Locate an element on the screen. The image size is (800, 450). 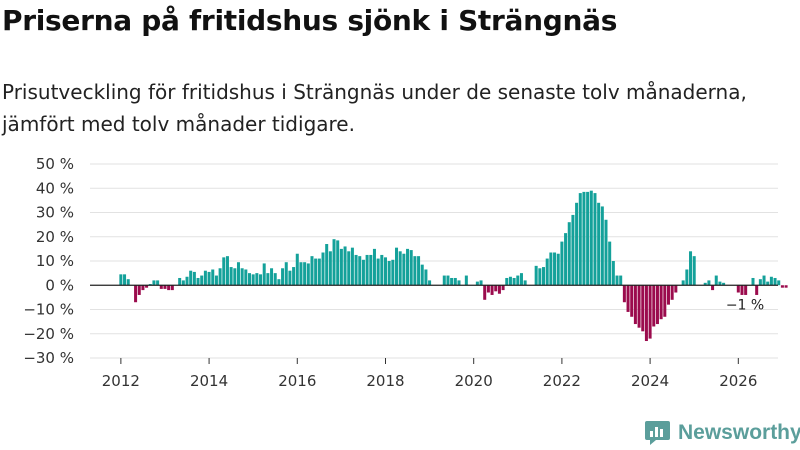
x-tick-label: 2016 is located at coordinates (297, 381).